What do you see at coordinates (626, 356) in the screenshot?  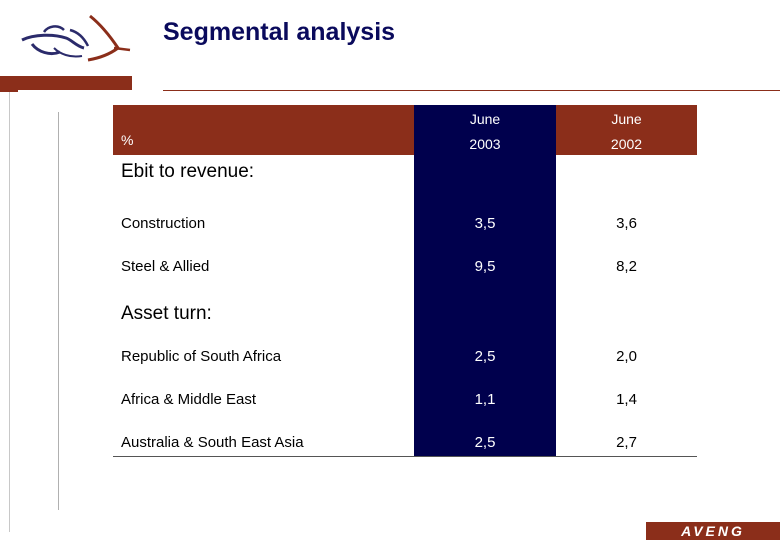 I see `cell-value: 2,0` at bounding box center [626, 356].